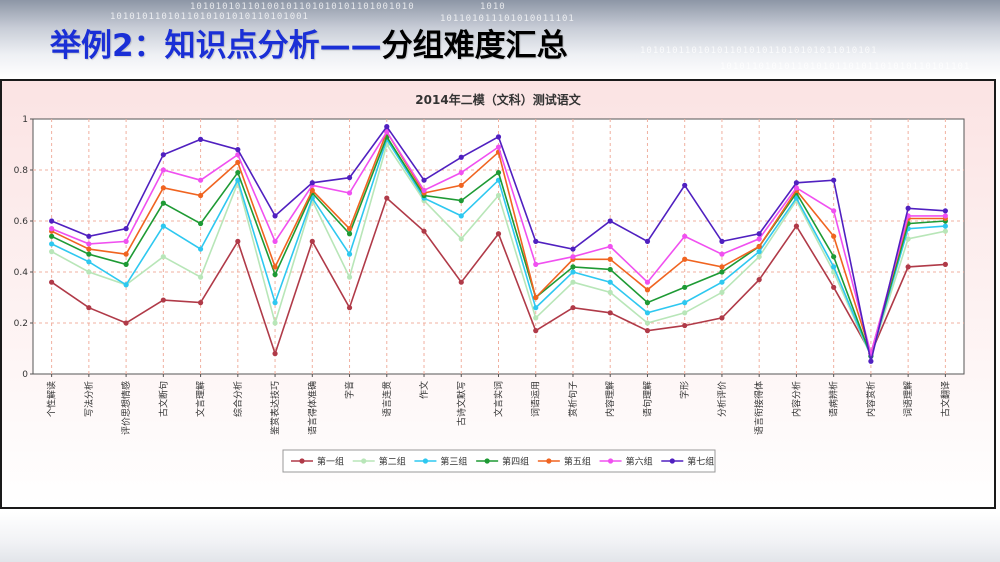 The image size is (1000, 562). I want to click on x-tick-label: 内容理解, so click(610, 399).